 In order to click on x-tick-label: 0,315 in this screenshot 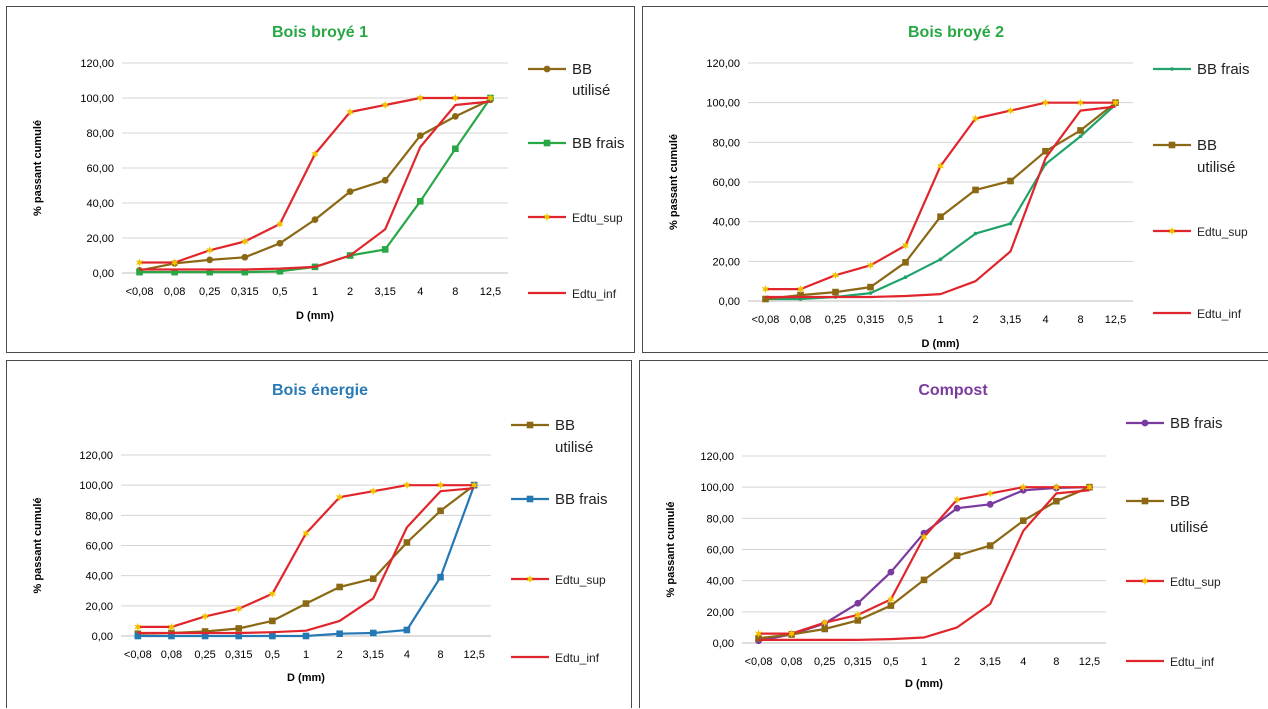, I will do `click(871, 320)`.